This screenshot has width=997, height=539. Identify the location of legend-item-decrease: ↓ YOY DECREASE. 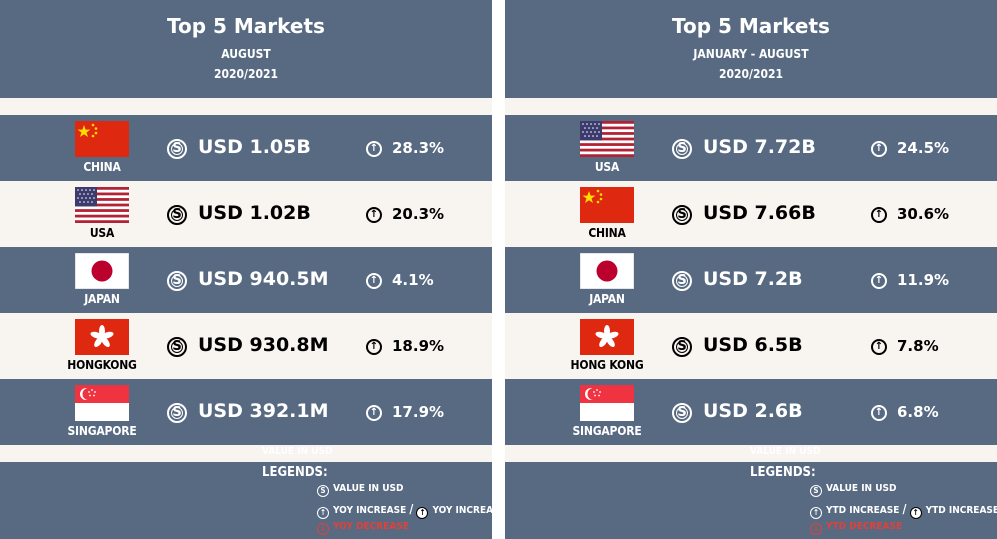
(363, 528).